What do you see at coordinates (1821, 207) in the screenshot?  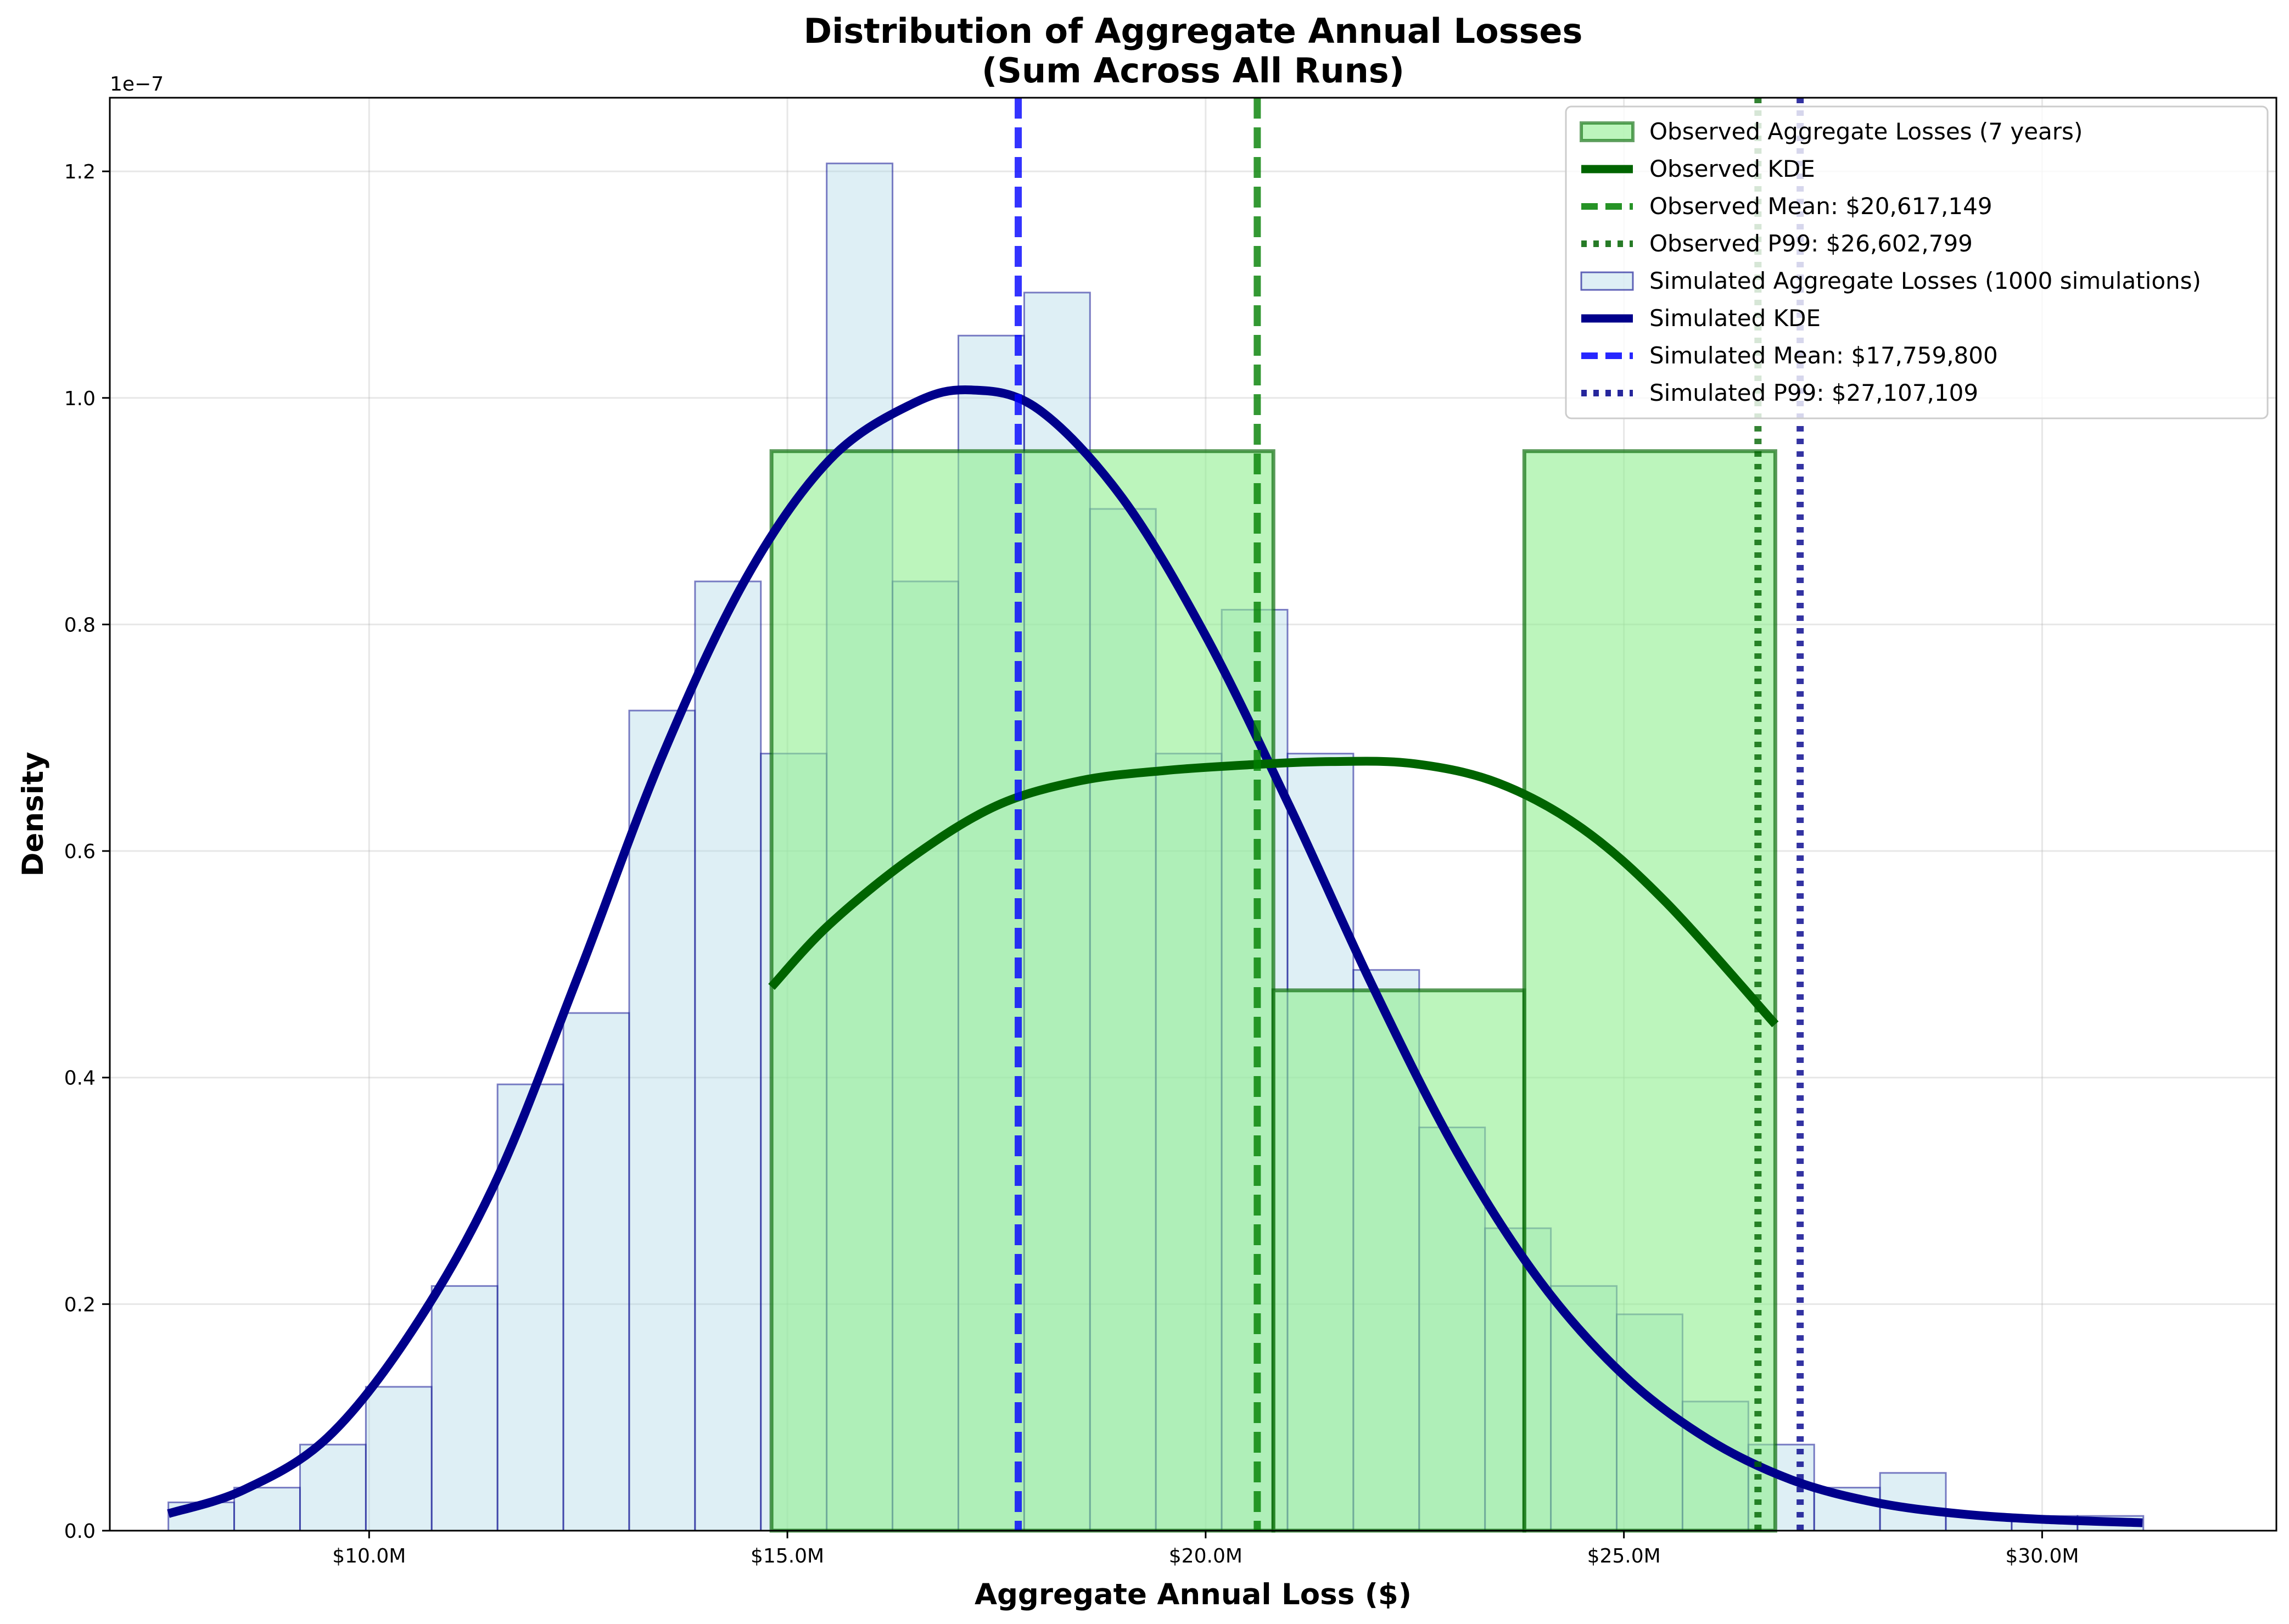 I see `legend-label: Observed Mean: $20,617,149` at bounding box center [1821, 207].